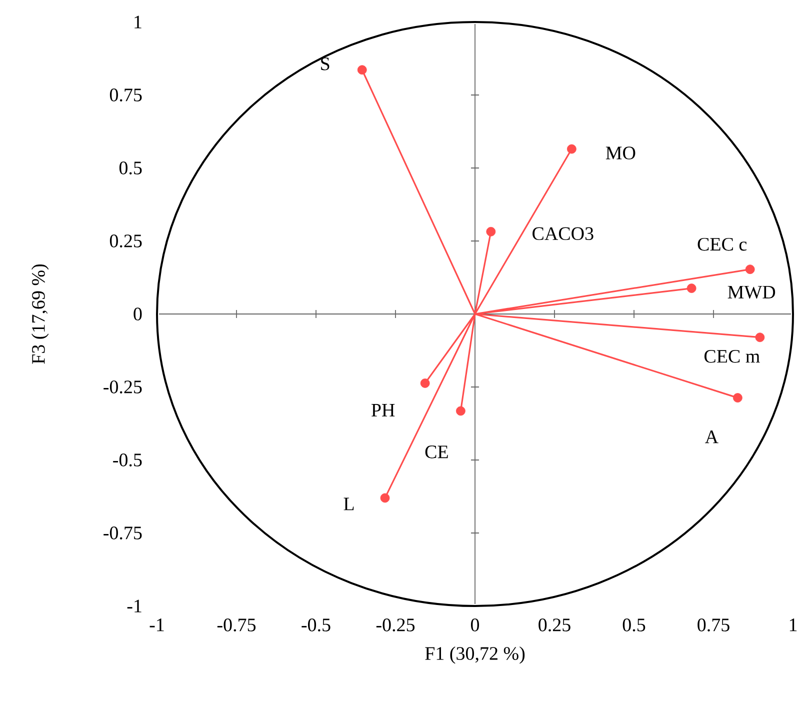 The width and height of the screenshot is (800, 704). Describe the element at coordinates (123, 533) in the screenshot. I see `y-tick-label: -0.75` at that location.